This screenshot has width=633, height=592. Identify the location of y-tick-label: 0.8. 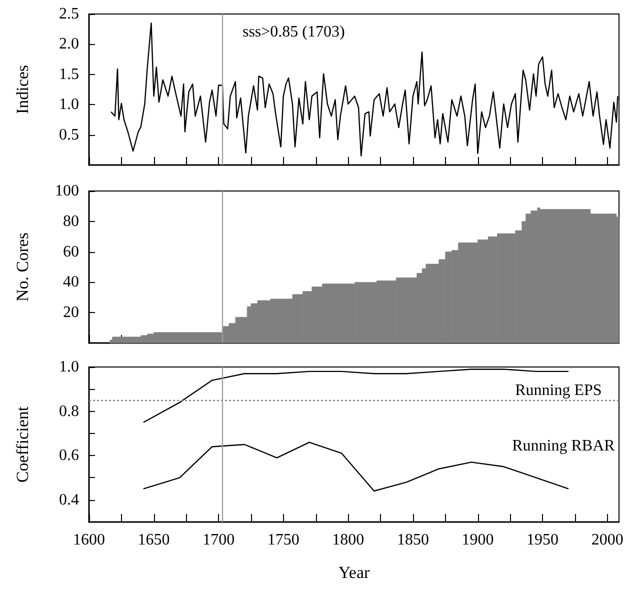
(69, 411).